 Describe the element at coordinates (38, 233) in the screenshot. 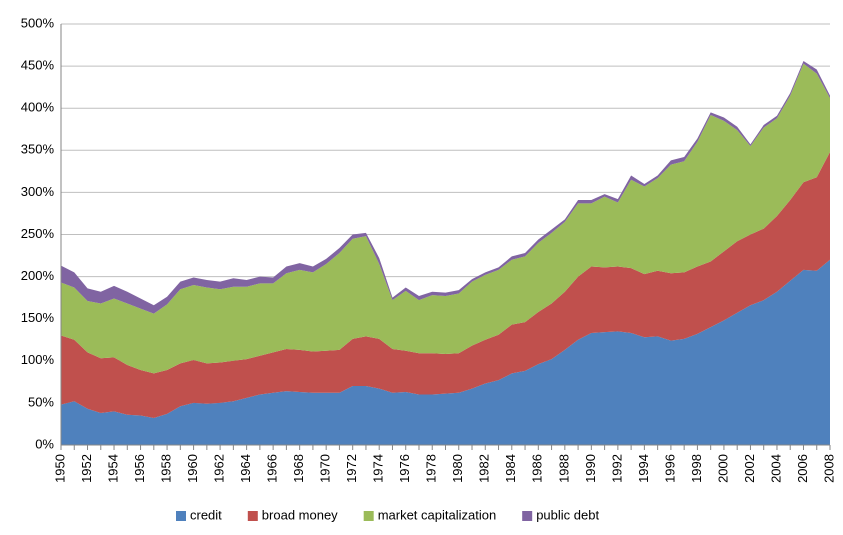

I see `y-tick-label: 250%` at that location.